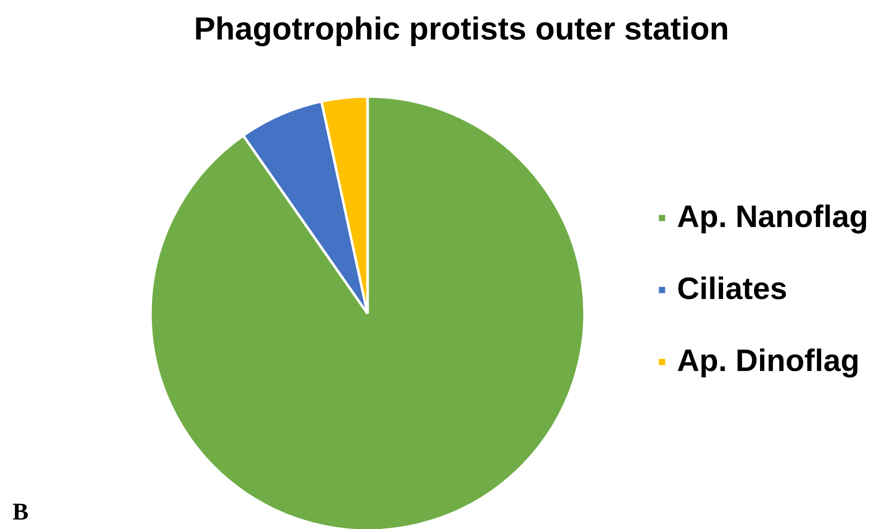  What do you see at coordinates (462, 28) in the screenshot?
I see `chart-title: Phagotrophic protists outer station` at bounding box center [462, 28].